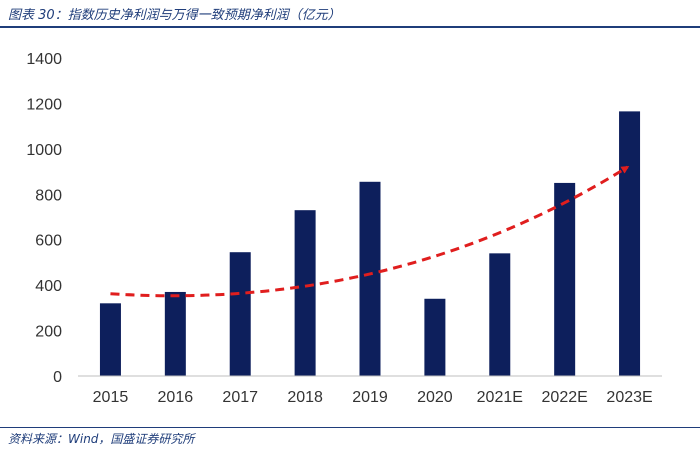  I want to click on y-tick-label: 0, so click(57, 377).